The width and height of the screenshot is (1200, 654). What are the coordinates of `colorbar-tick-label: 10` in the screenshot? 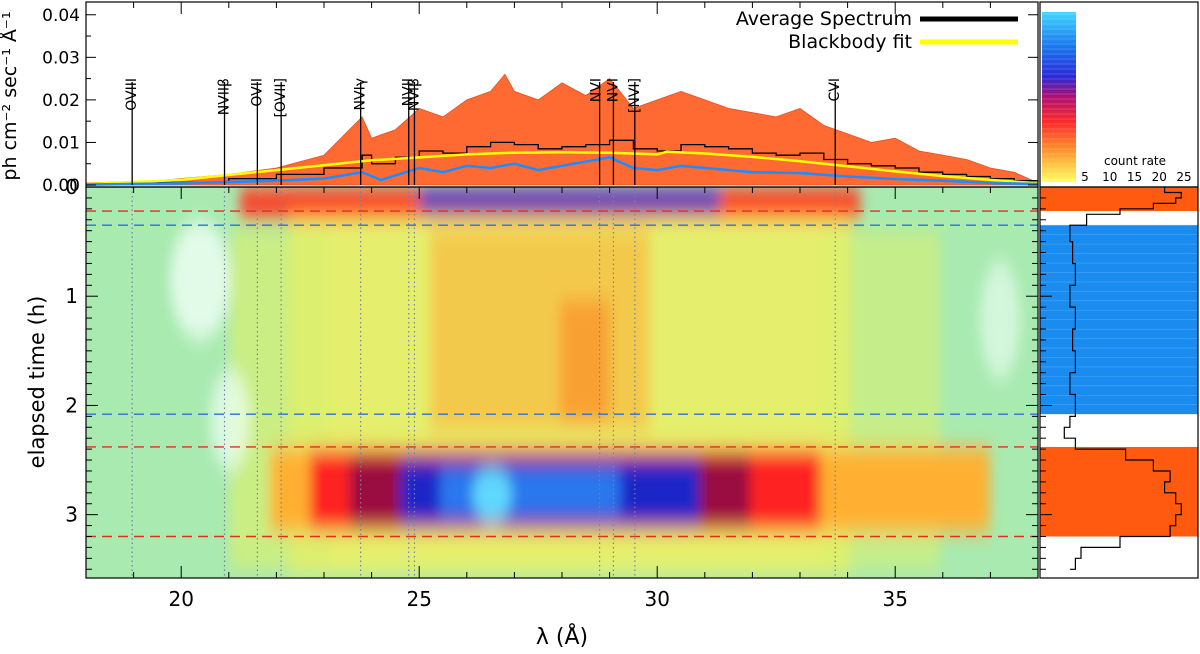 It's located at (1109, 177).